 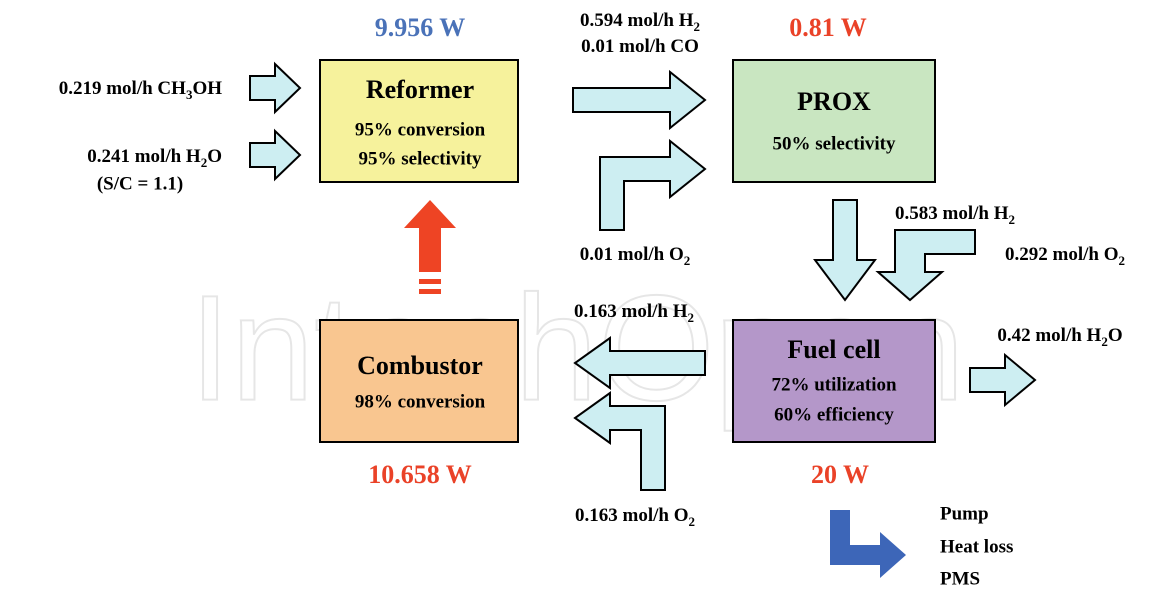 What do you see at coordinates (430, 236) in the screenshot?
I see `heat-arrow` at bounding box center [430, 236].